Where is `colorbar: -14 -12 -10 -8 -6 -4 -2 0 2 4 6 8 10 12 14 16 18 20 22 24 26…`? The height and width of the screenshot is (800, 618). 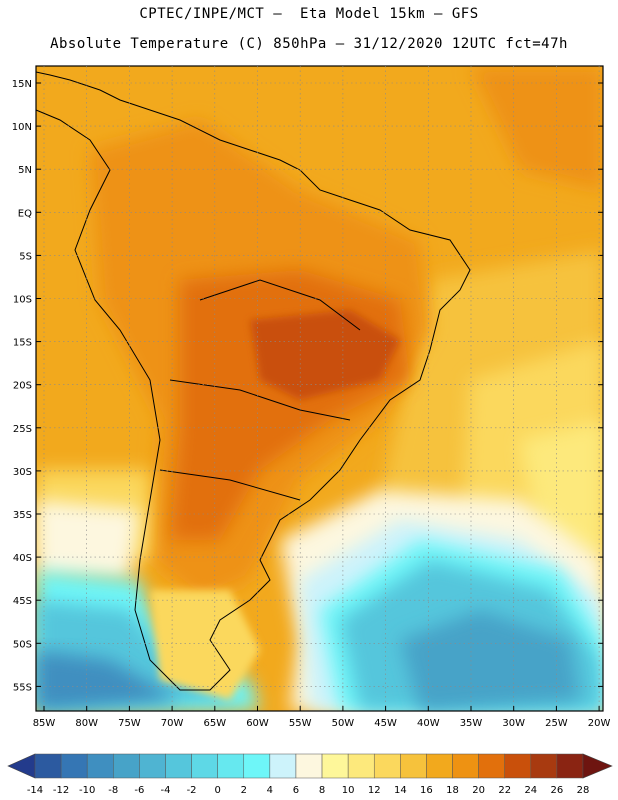 colorbar: -14 -12 -10 -8 -6 -4 -2 0 2 4 6 8 10 12 14 16 18 20 22 24 26… is located at coordinates (310, 774).